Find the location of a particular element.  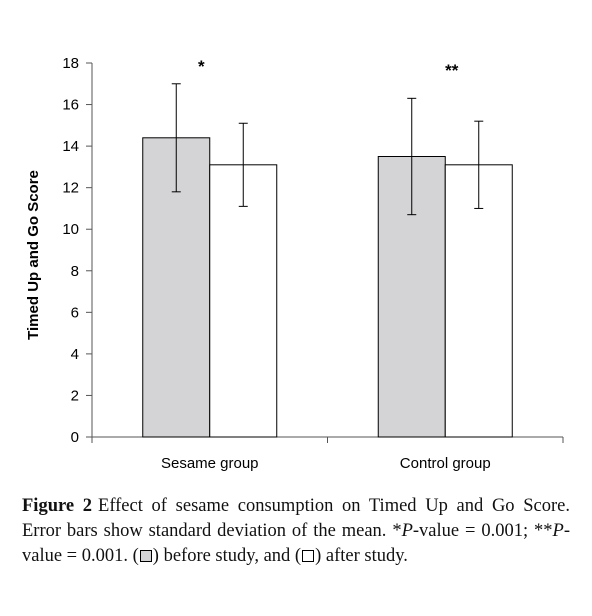

y-tick-label: 12 is located at coordinates (70, 188).